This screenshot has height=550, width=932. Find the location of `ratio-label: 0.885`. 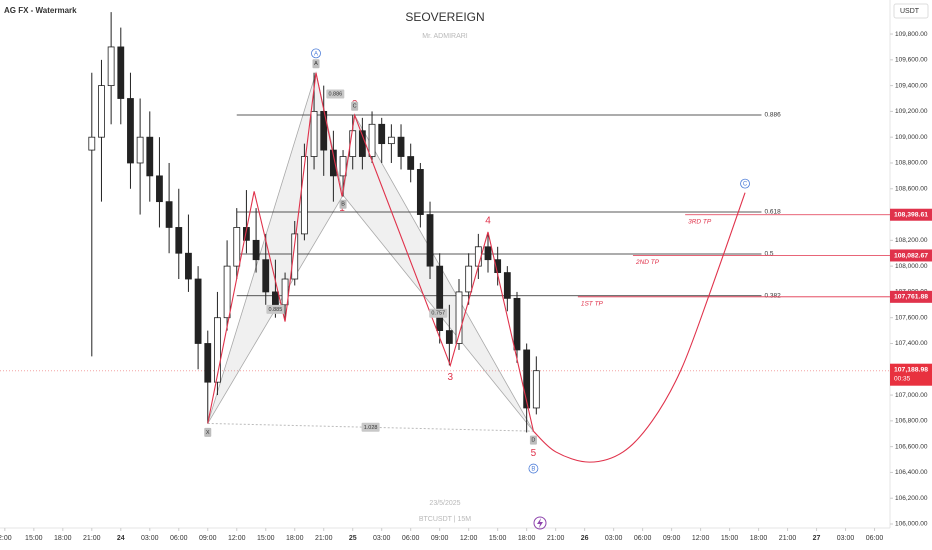

ratio-label: 0.885 is located at coordinates (276, 310).